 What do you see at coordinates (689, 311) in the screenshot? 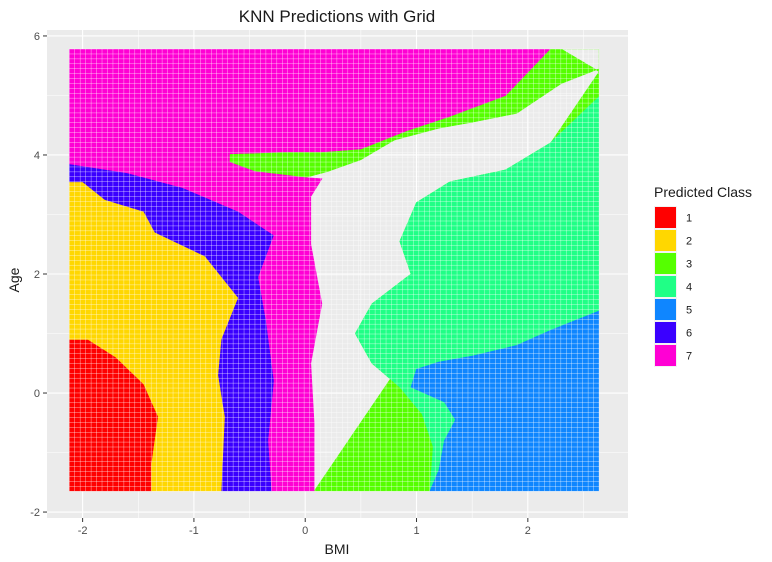
I see `legend-label-5: 5` at bounding box center [689, 311].